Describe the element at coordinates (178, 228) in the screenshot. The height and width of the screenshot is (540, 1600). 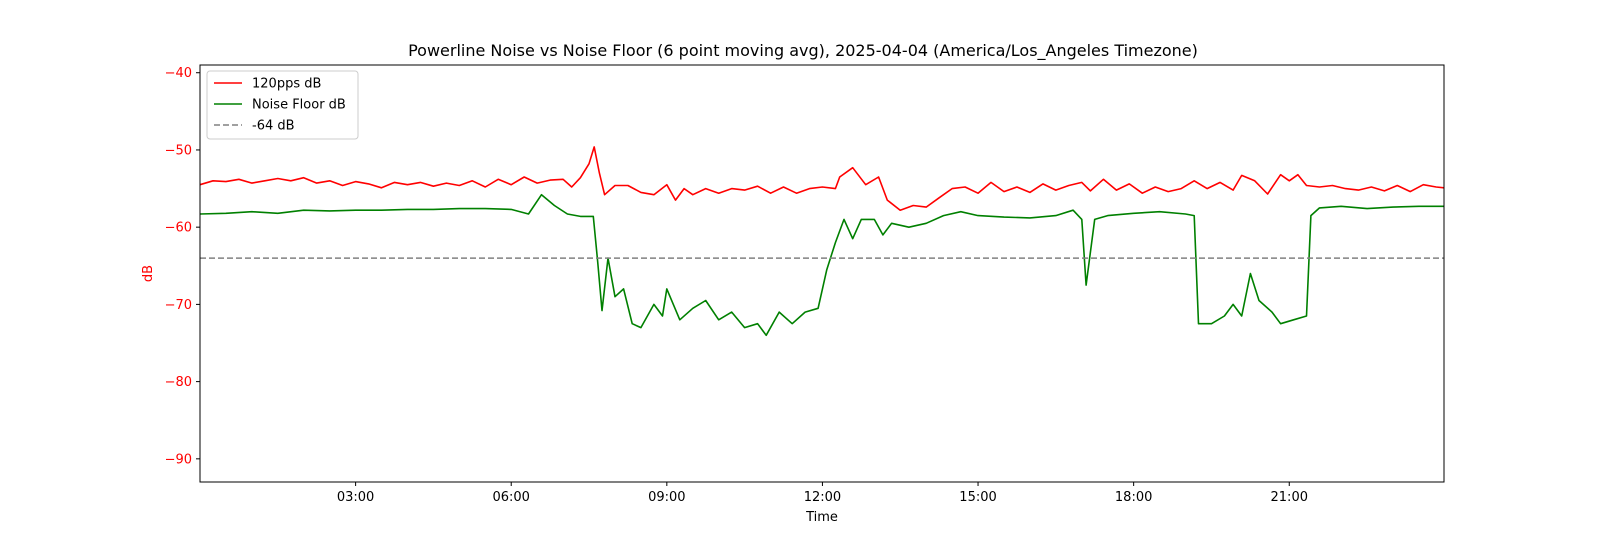
I see `y-tick-label: −60` at that location.